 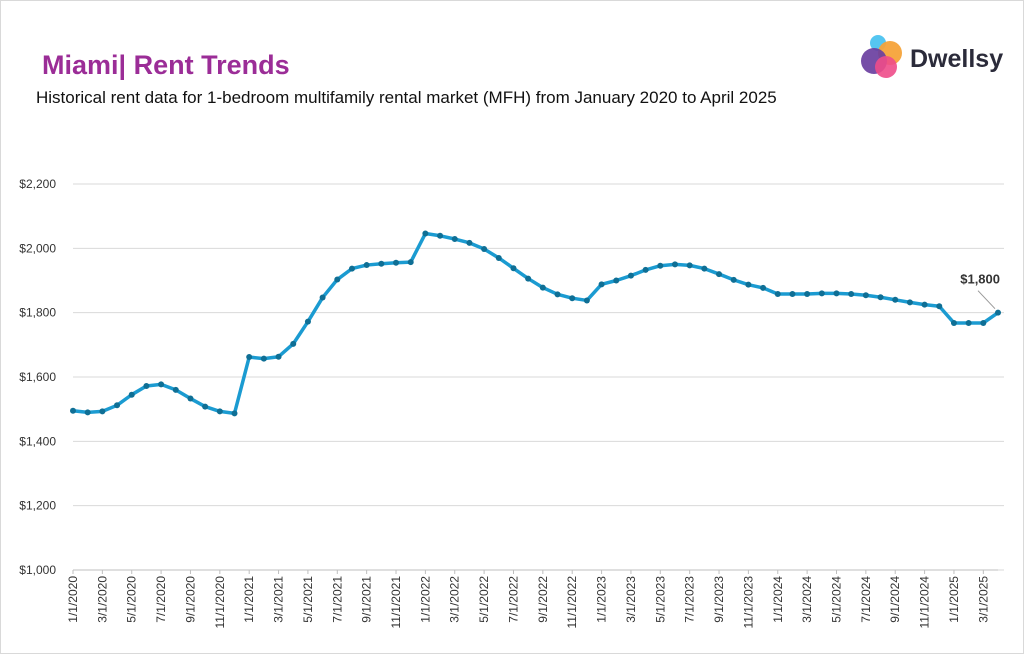 I want to click on y-tick-label: $1,600, so click(x=37, y=377).